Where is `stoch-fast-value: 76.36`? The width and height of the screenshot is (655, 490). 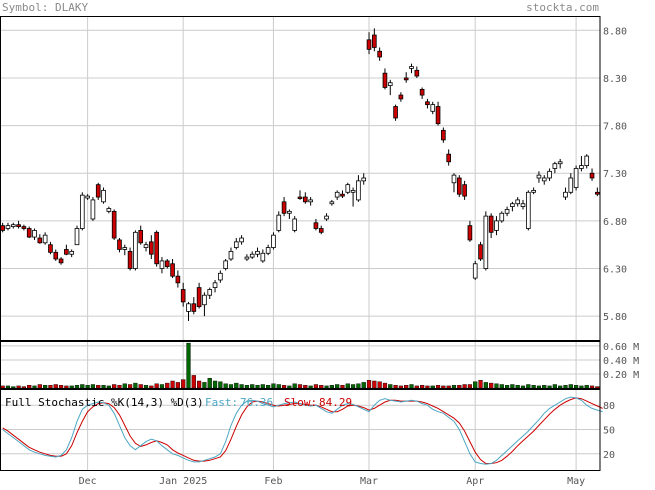
stoch-fast-value: 76.36 is located at coordinates (256, 402).